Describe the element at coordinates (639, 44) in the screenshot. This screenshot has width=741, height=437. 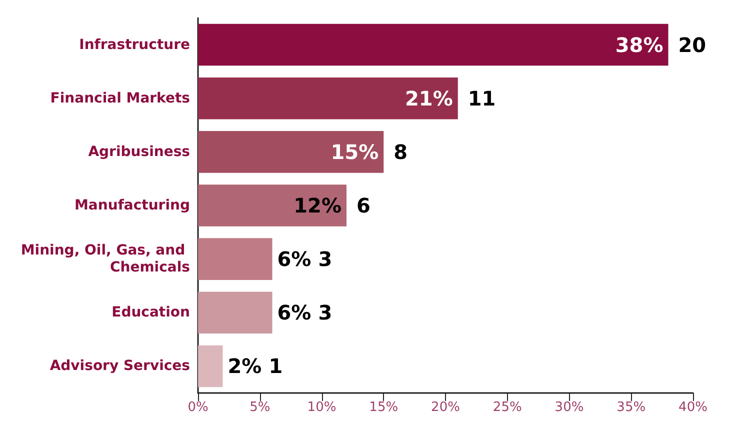
I see `data-label: 38%` at that location.